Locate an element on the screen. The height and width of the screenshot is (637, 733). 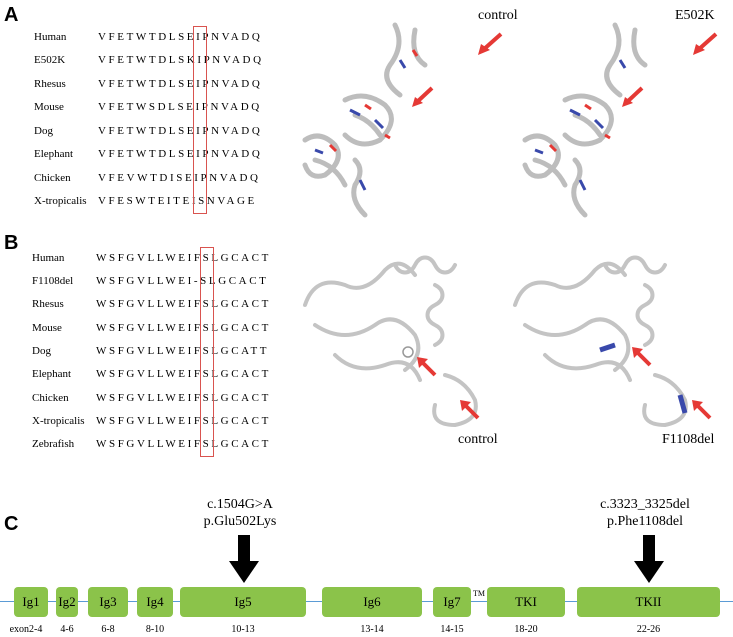
exon-label: 4-6 is located at coordinates (67, 629).